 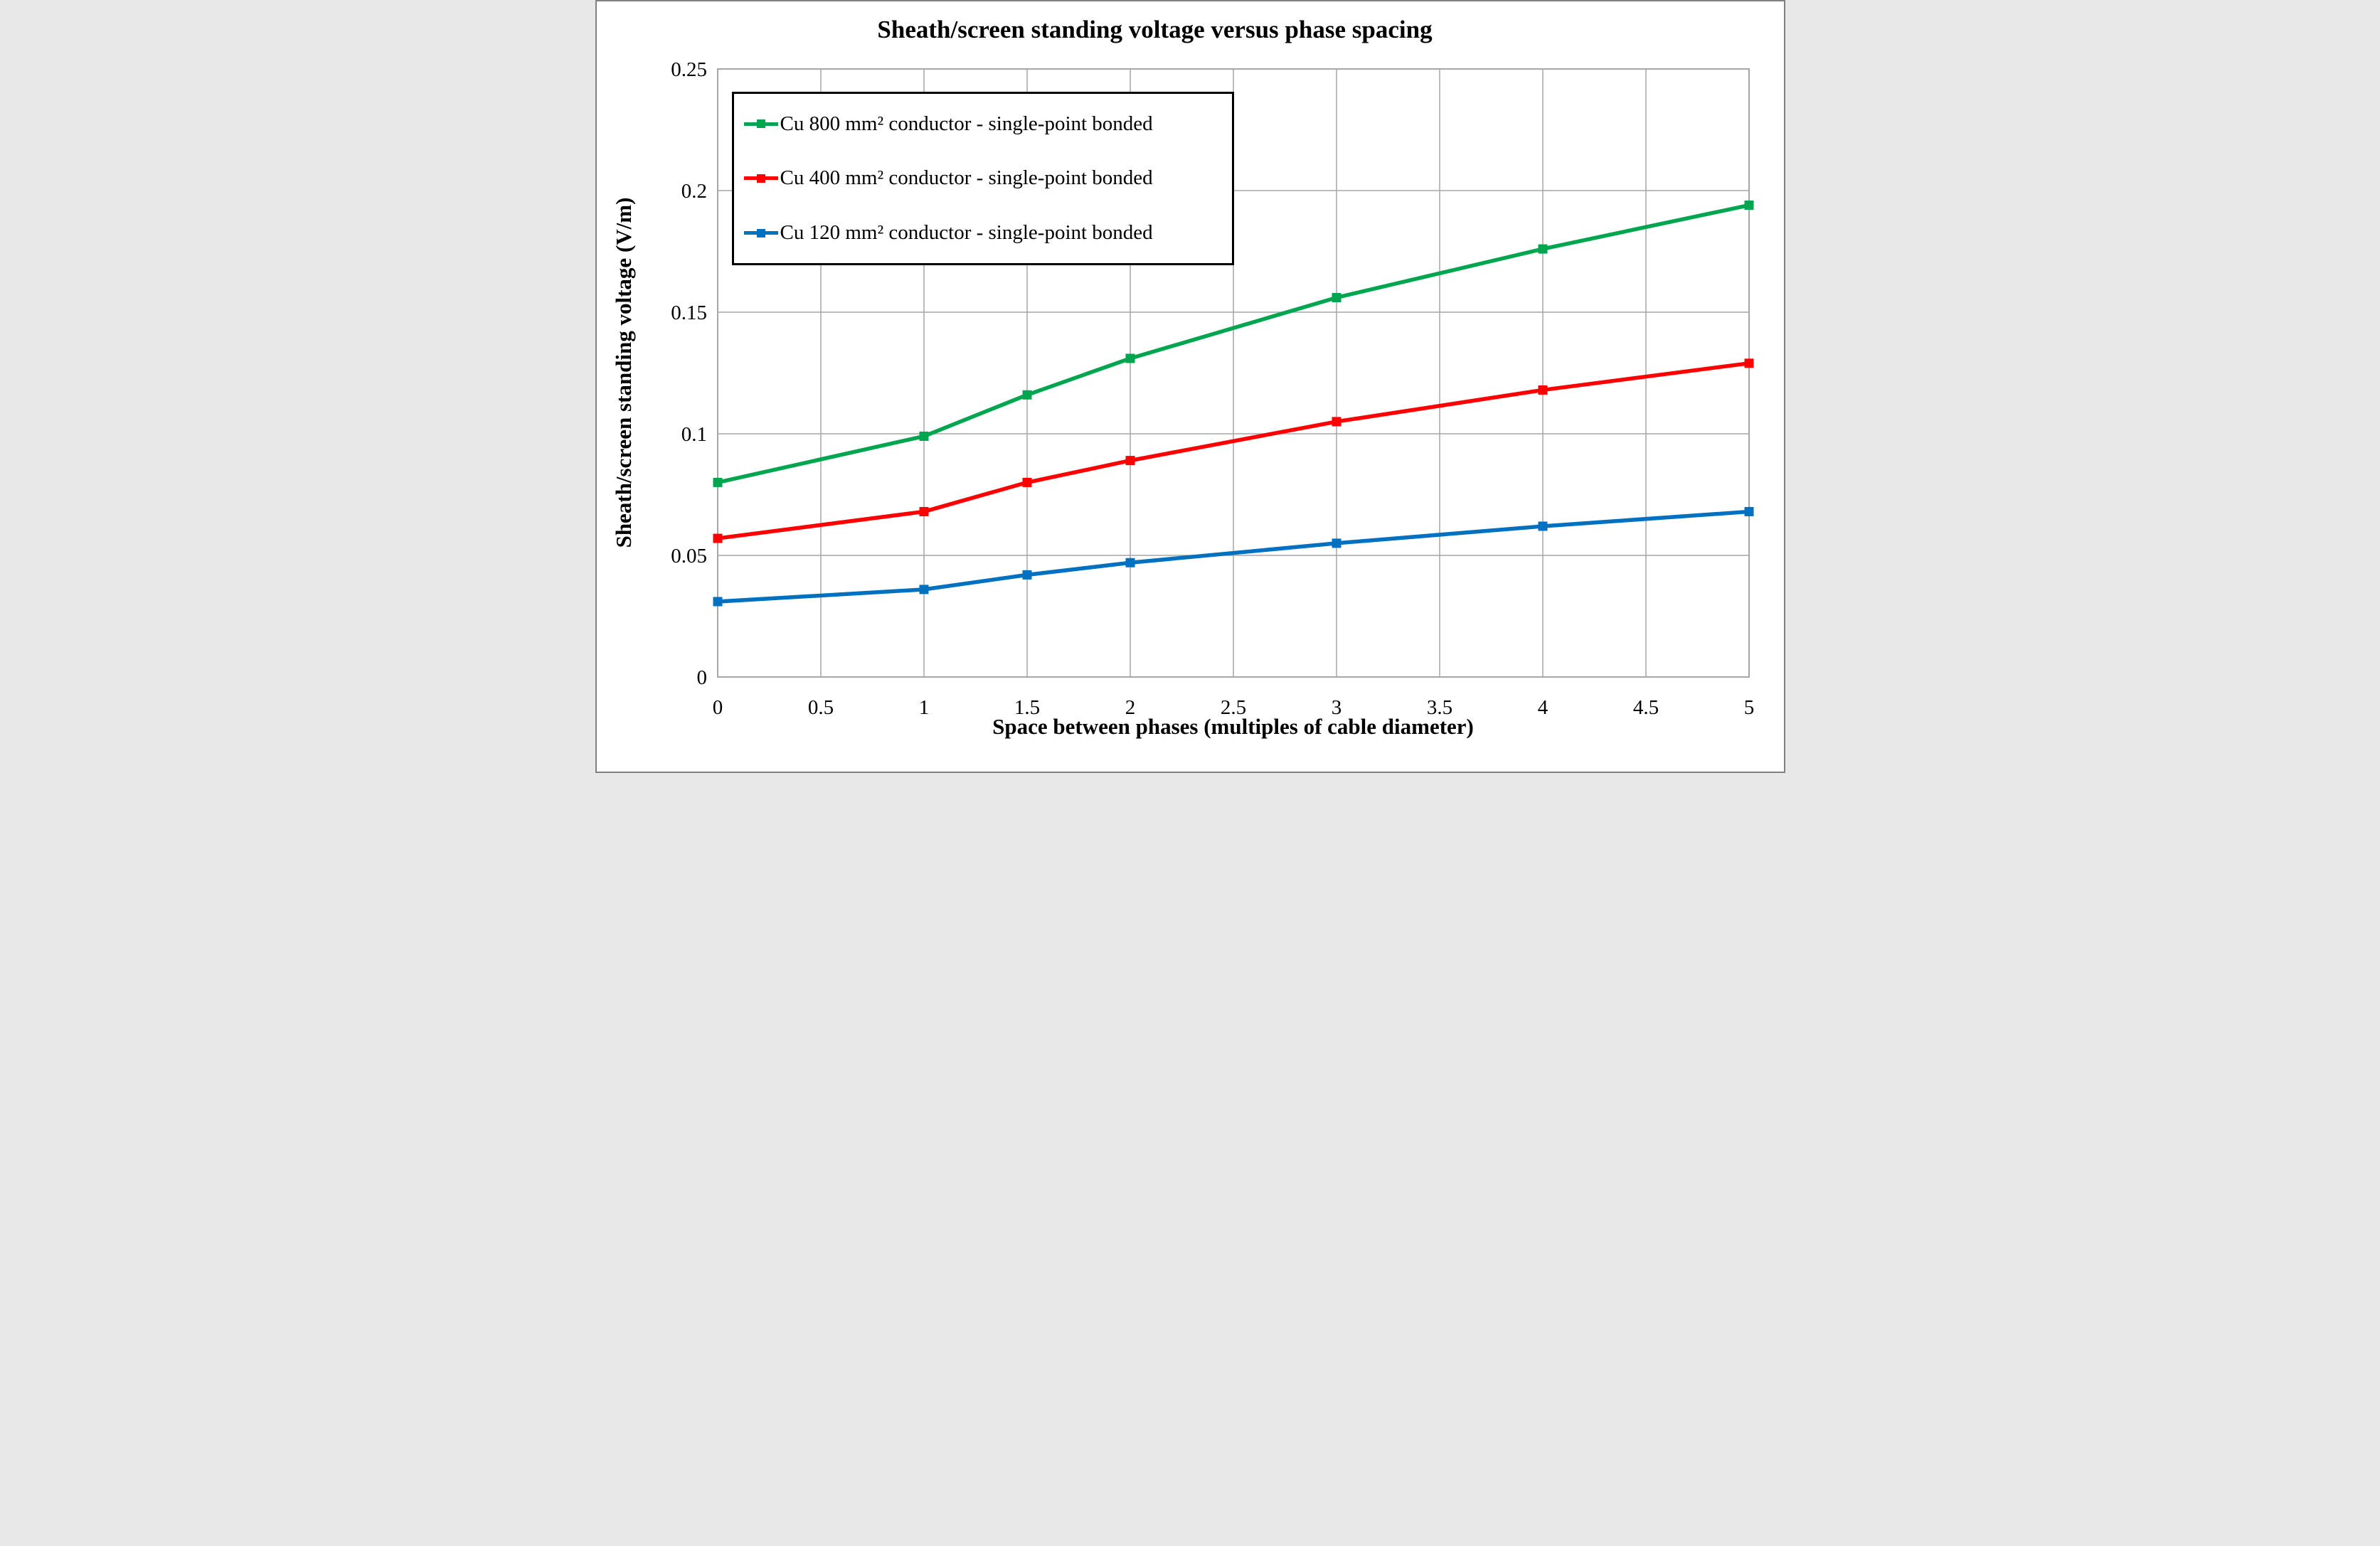 What do you see at coordinates (1748, 708) in the screenshot?
I see `x-tick-label: 5` at bounding box center [1748, 708].